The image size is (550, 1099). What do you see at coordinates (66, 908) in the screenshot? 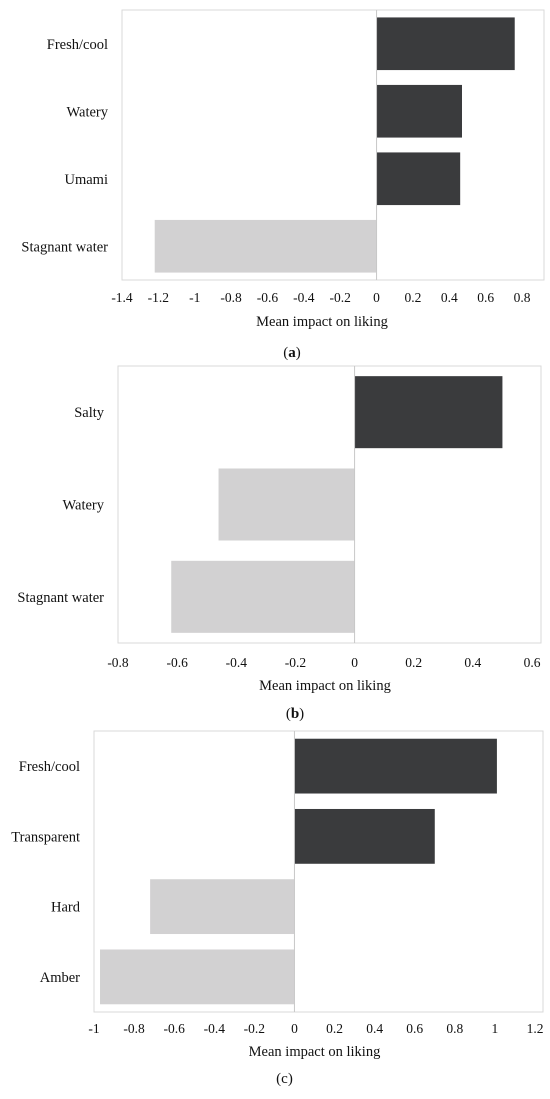
I see `category-label: Hard` at bounding box center [66, 908].